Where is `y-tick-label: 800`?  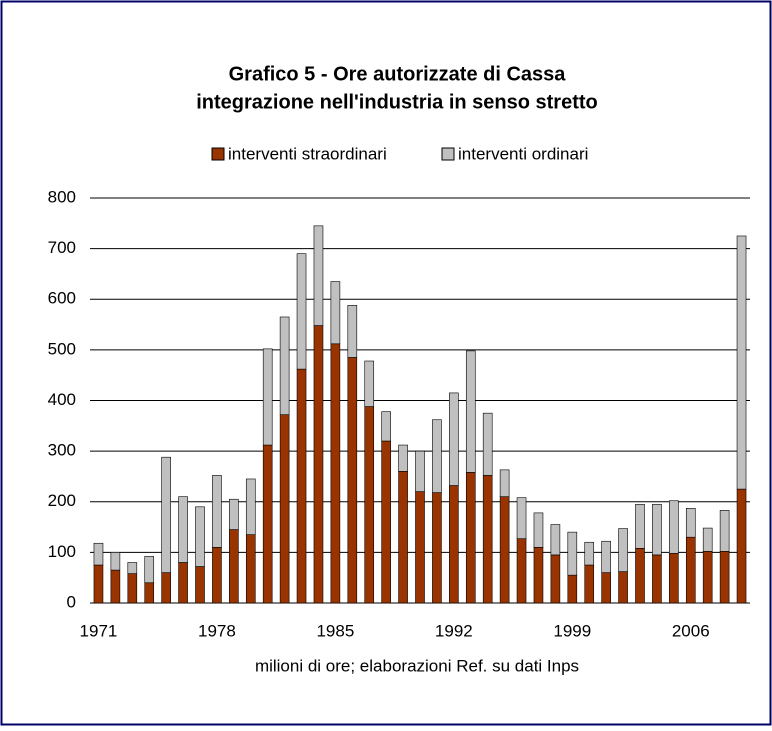 y-tick-label: 800 is located at coordinates (62, 196).